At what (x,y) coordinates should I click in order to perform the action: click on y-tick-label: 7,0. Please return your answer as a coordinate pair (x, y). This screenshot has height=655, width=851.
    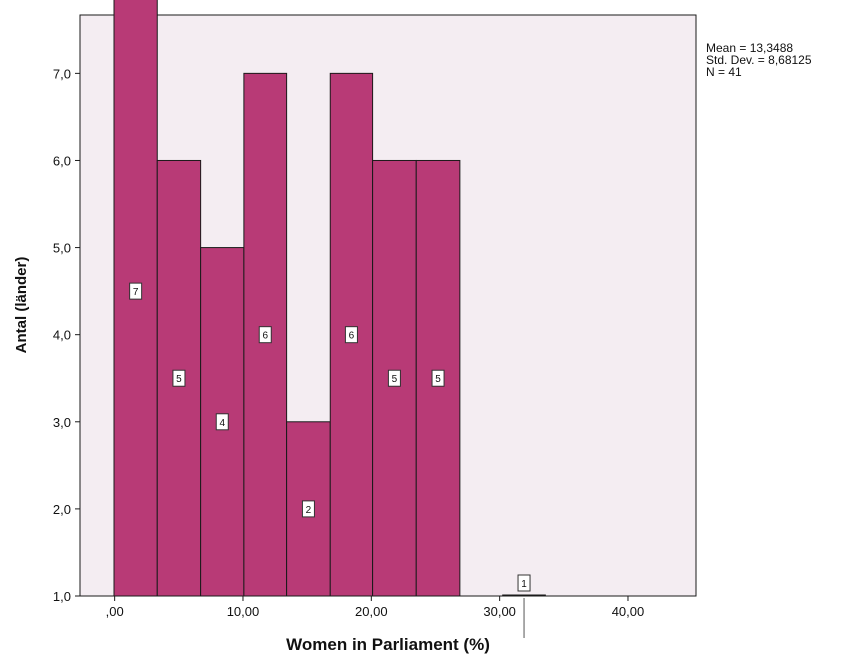
    Looking at the image, I should click on (62, 73).